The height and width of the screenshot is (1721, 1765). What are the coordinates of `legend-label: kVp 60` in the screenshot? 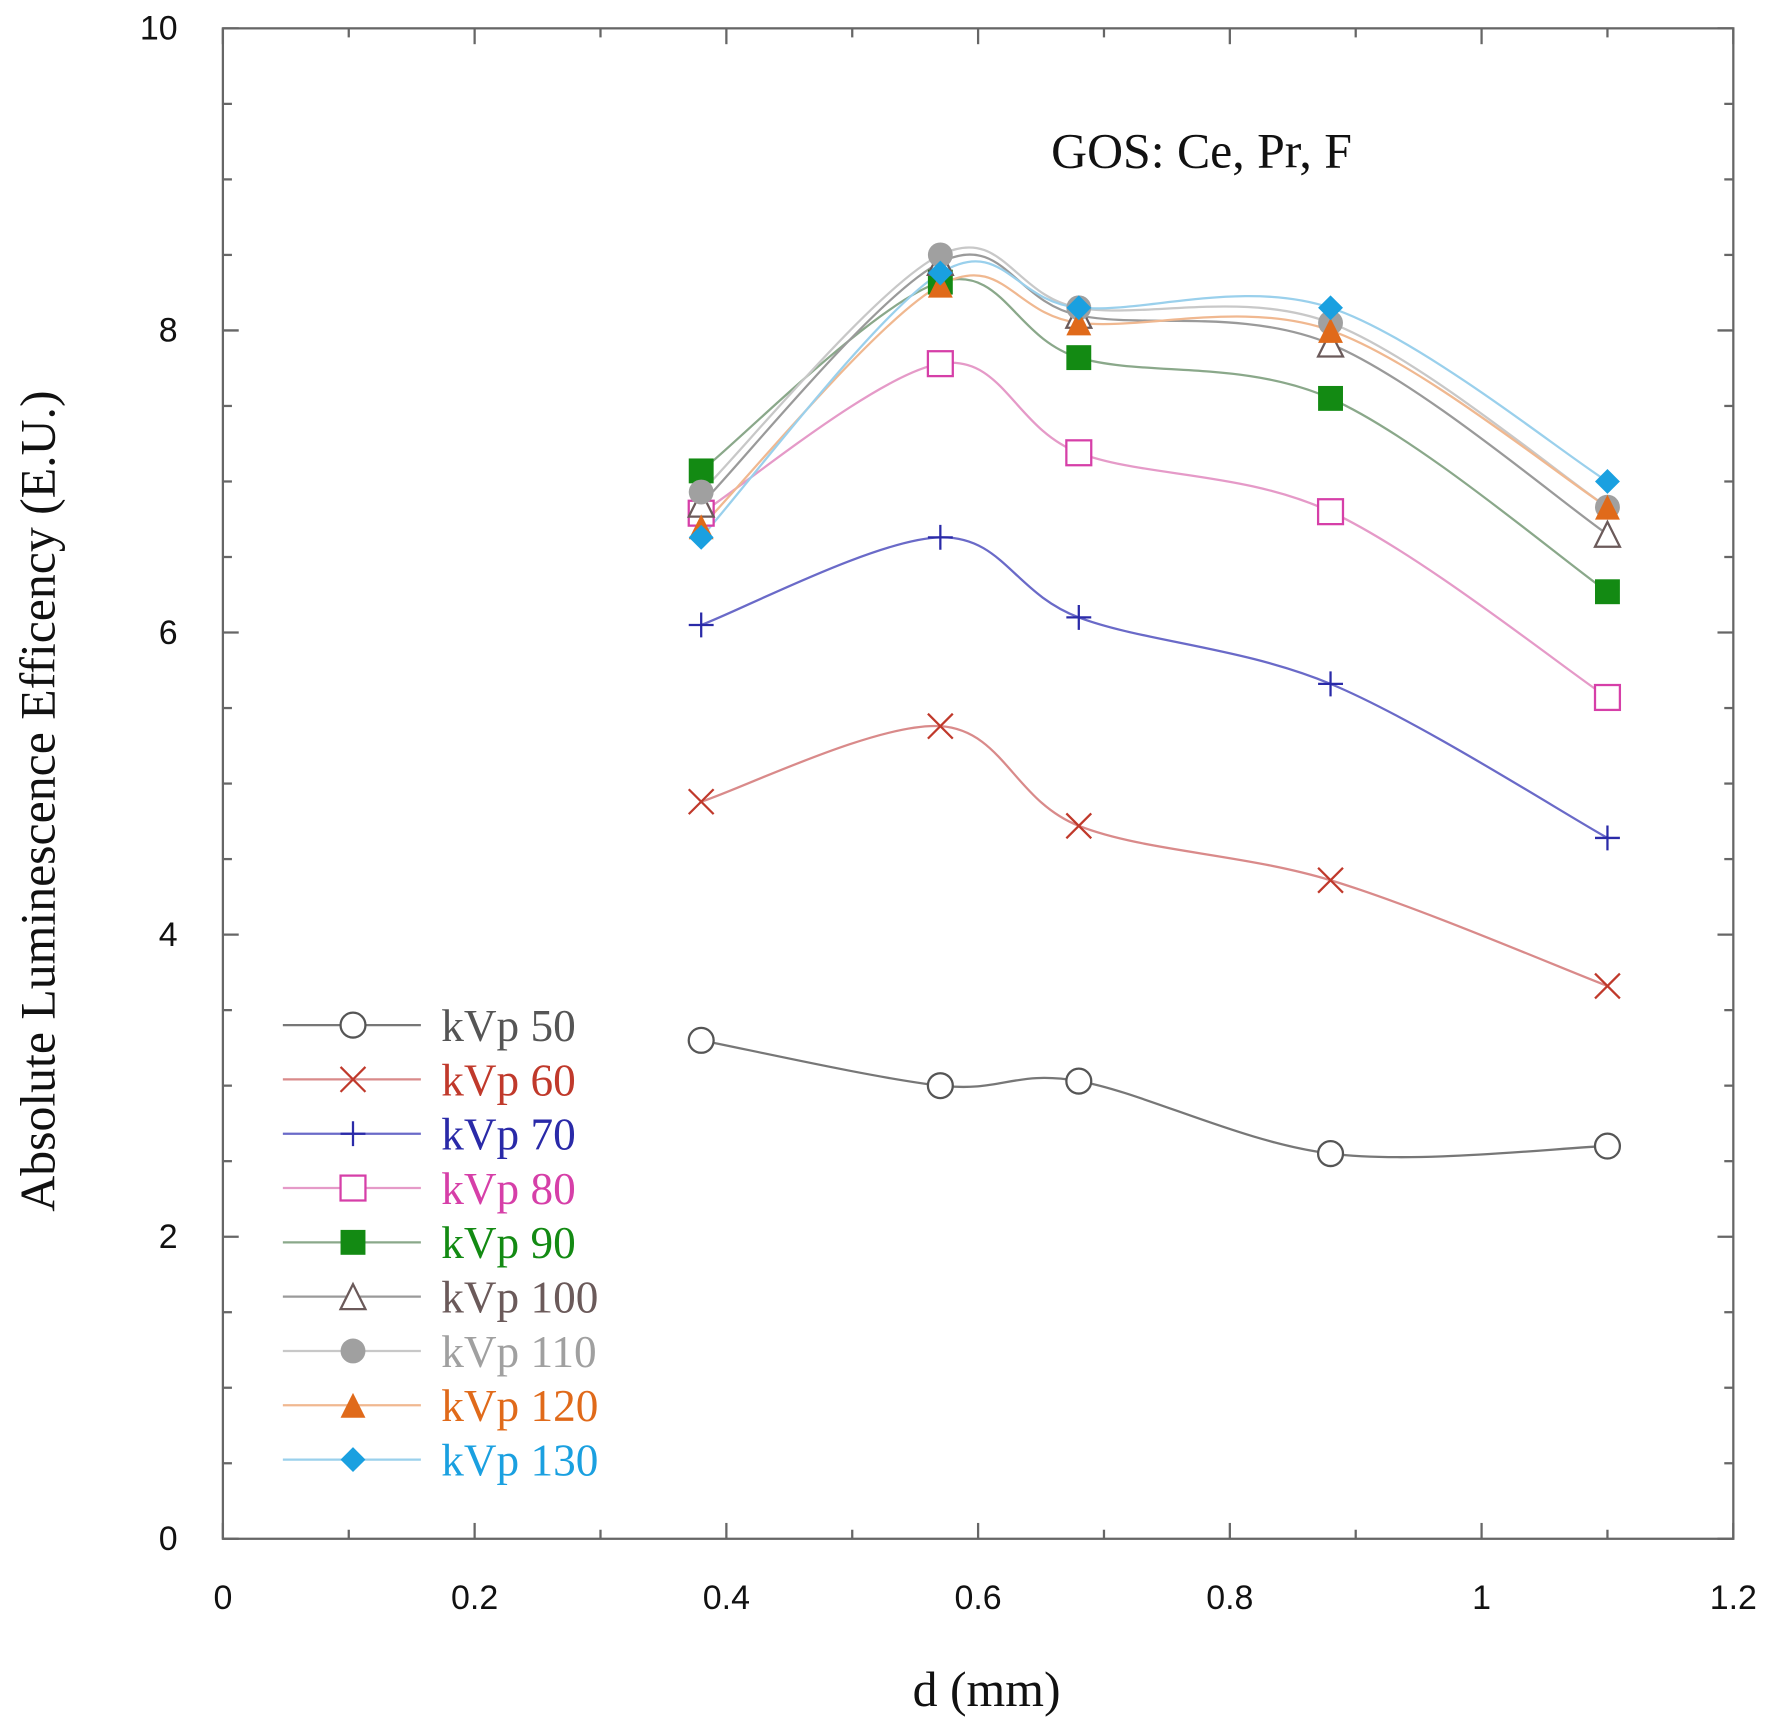 It's located at (508, 1080).